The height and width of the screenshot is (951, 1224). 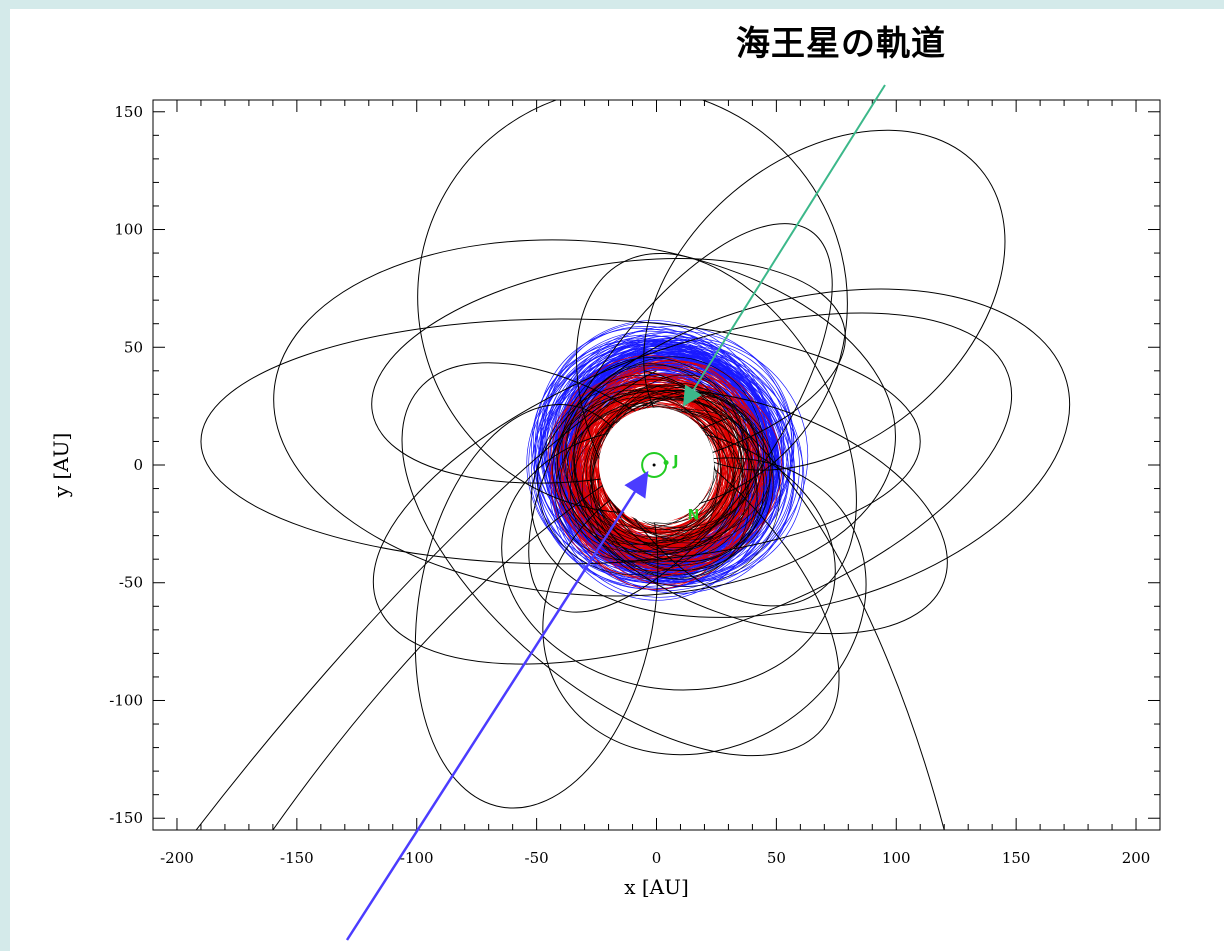 What do you see at coordinates (670, 487) in the screenshot?
I see `planet-markers: JN` at bounding box center [670, 487].